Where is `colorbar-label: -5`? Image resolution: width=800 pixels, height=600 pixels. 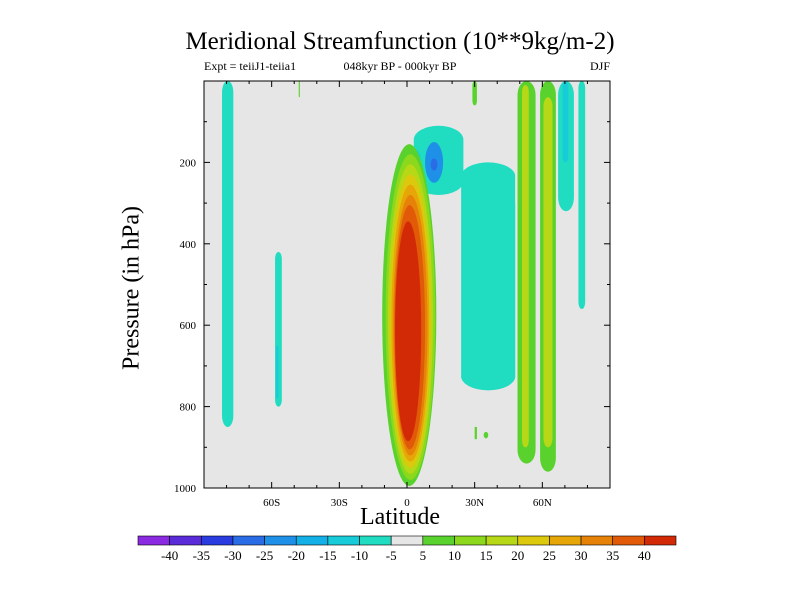
colorbar-label: -5 is located at coordinates (391, 555).